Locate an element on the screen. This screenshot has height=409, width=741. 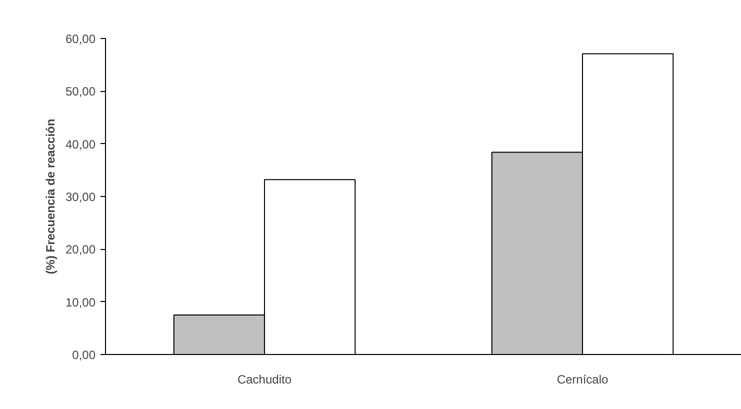
y-tick-label: 50,00 is located at coordinates (80, 91).